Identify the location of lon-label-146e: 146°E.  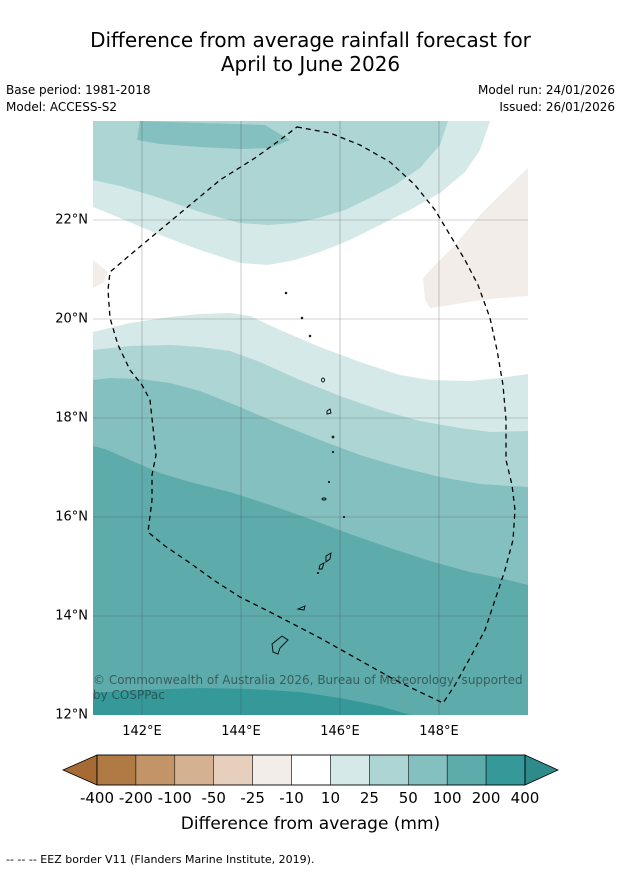
(340, 731).